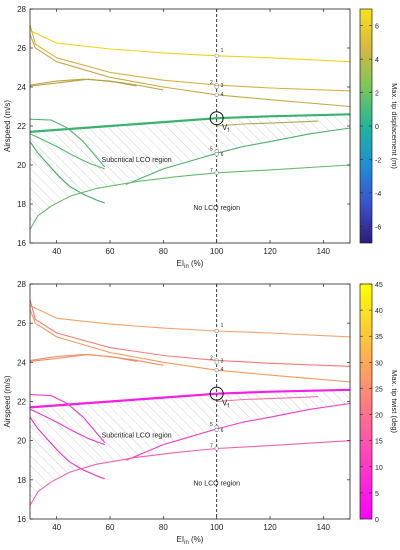 The image size is (400, 550). I want to click on colorbar-tick-label: -6, so click(378, 227).